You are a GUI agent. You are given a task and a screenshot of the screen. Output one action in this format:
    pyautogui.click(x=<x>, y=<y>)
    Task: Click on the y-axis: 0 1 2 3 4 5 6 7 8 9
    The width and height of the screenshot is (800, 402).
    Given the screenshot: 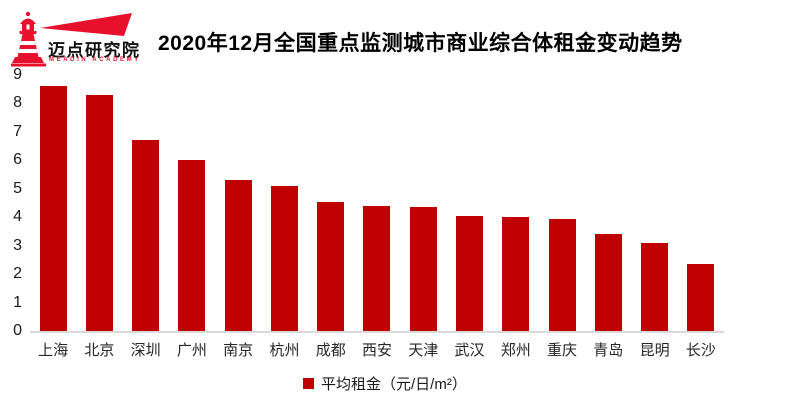 What is the action you would take?
    pyautogui.click(x=12, y=203)
    